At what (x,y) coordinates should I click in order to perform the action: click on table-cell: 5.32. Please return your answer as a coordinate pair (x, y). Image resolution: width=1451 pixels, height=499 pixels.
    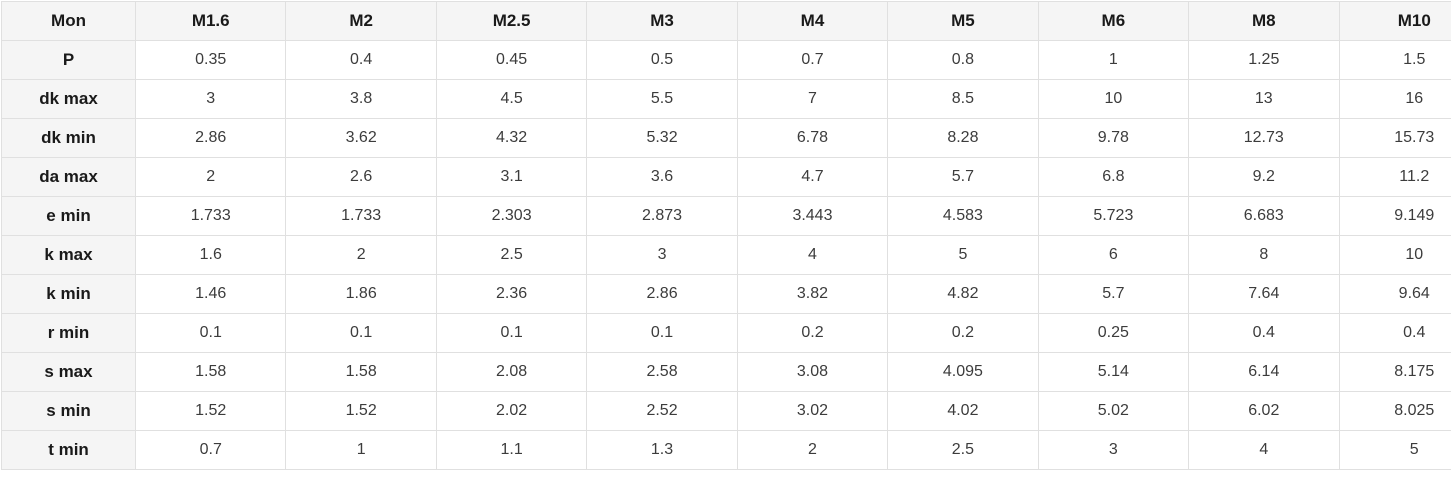
    Looking at the image, I should click on (662, 138).